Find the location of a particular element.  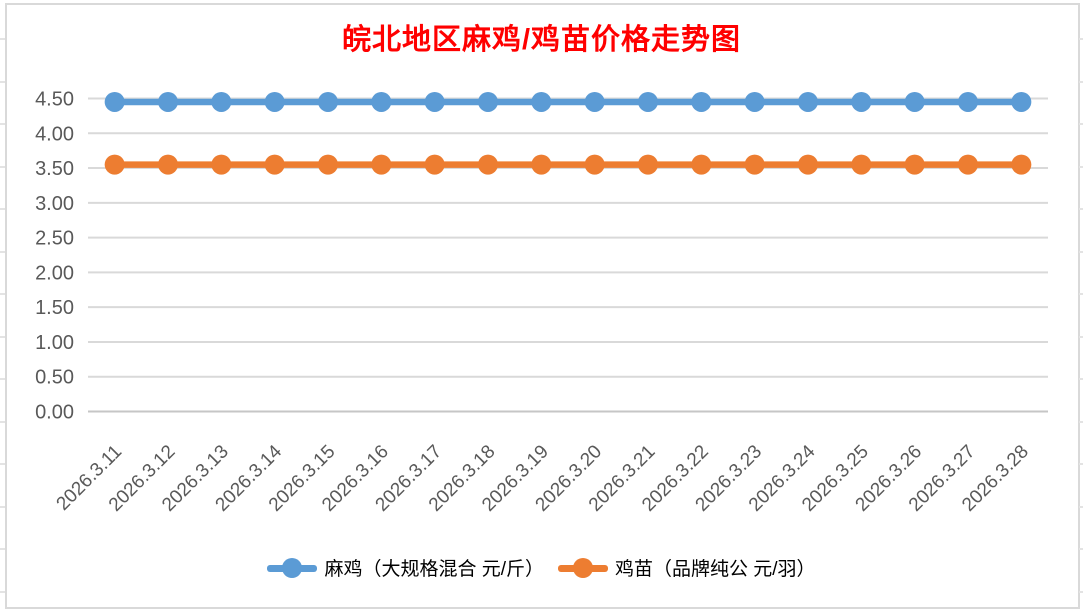

y-axis-tick-label: 4.00 is located at coordinates (54, 134).